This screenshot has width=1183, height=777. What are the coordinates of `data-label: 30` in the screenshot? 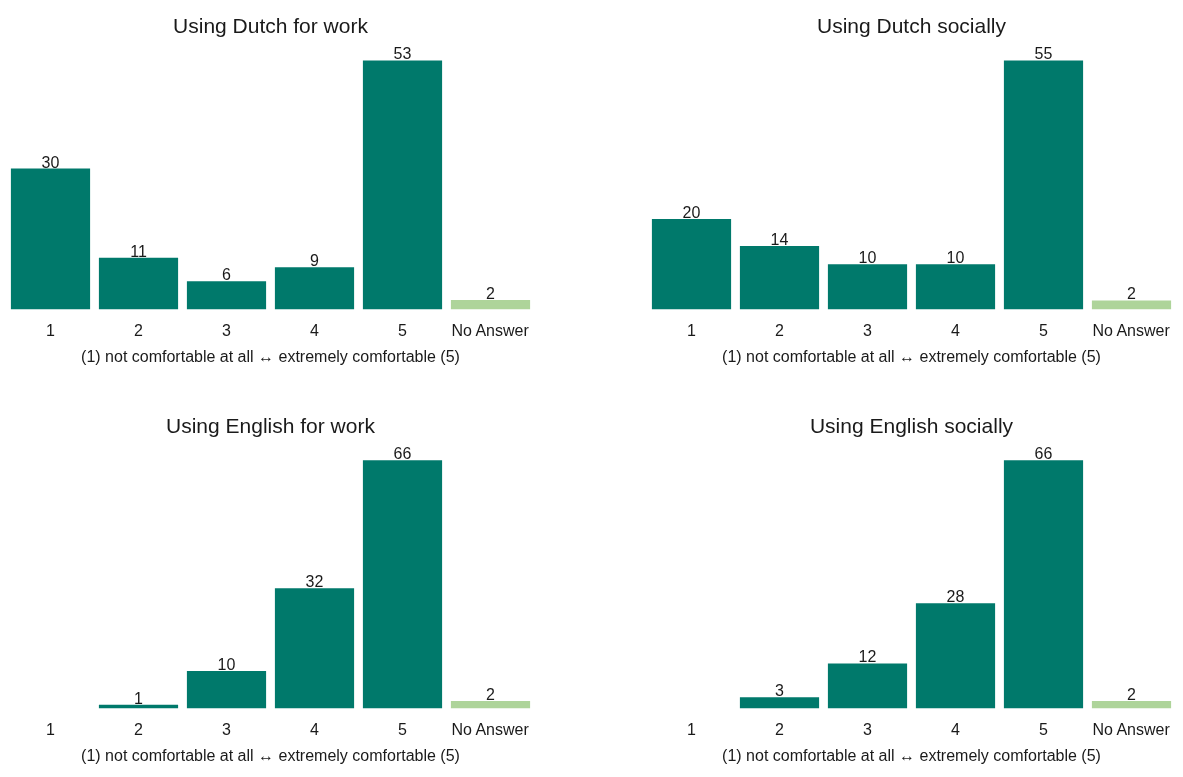 It's located at (50, 162).